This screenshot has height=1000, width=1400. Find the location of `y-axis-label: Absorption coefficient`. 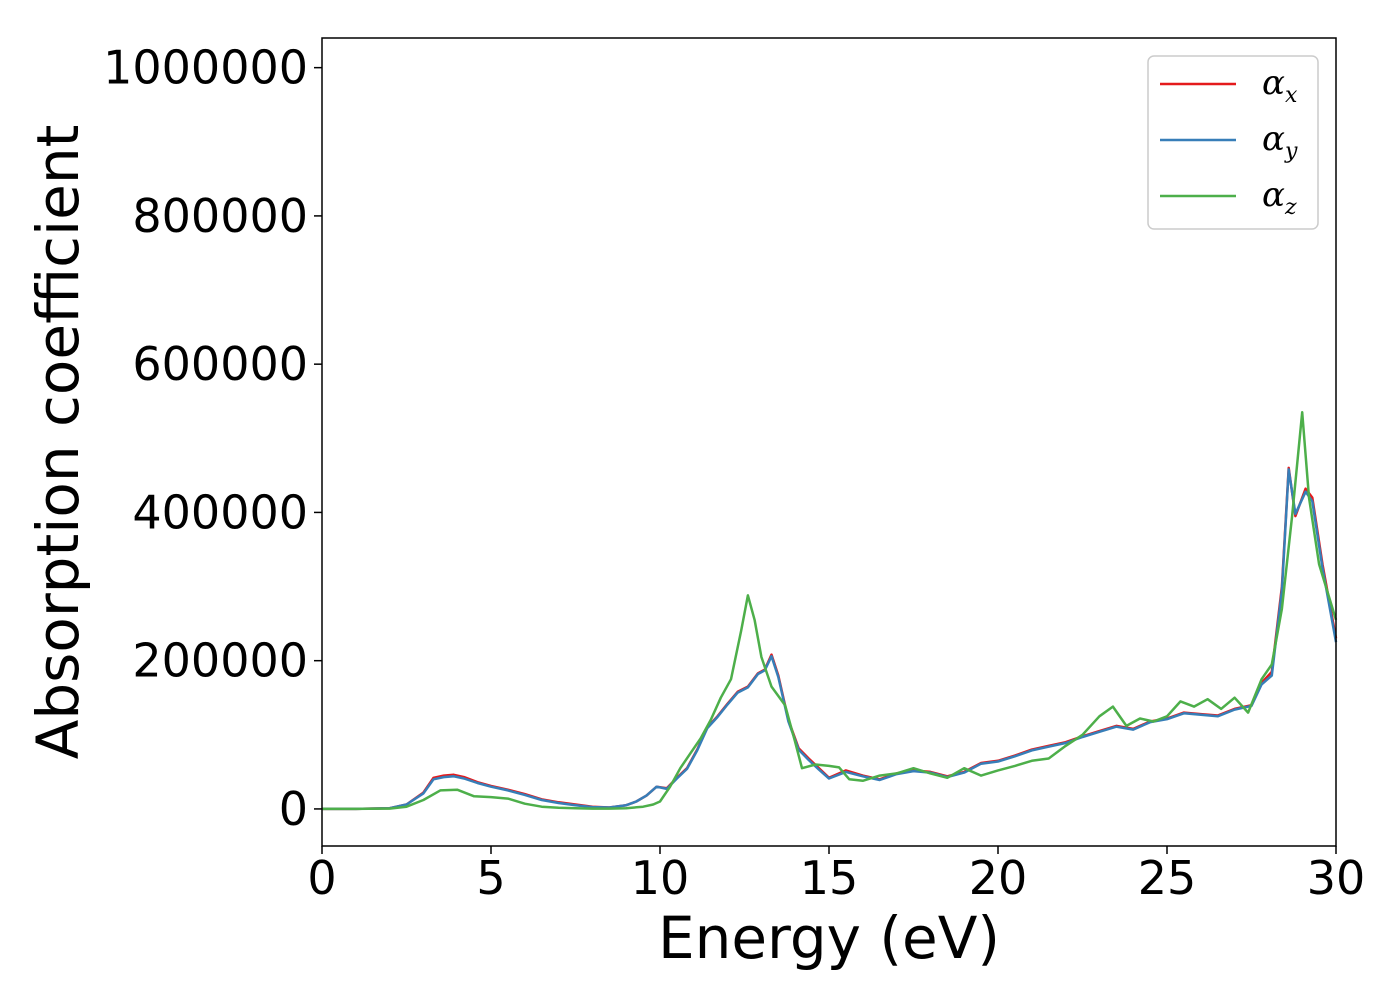

y-axis-label: Absorption coefficient is located at coordinates (58, 442).